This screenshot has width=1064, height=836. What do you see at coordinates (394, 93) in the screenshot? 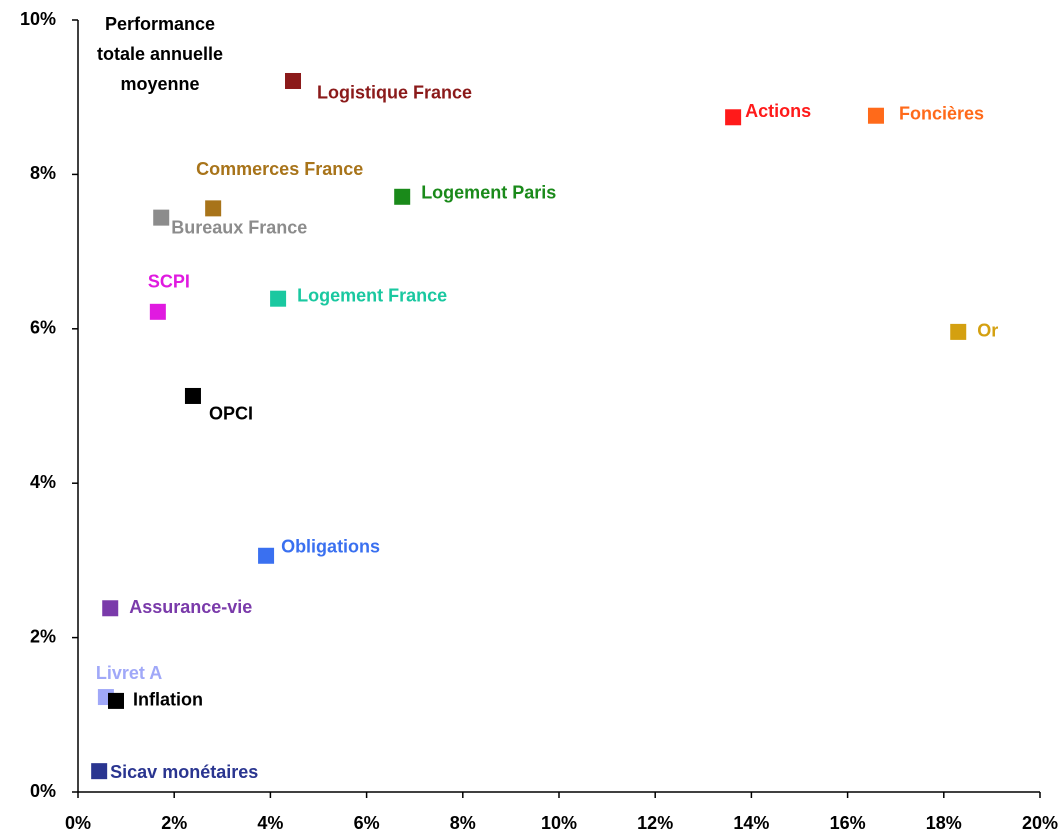
I see `point-label: Logistique France` at bounding box center [394, 93].